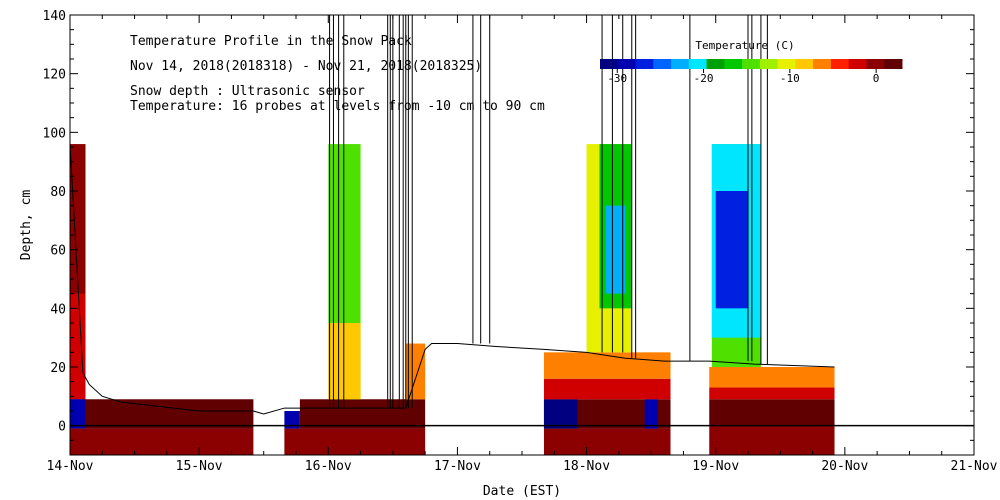 The height and width of the screenshot is (500, 1000). I want to click on x-tick-label: 21-Nov, so click(974, 466).